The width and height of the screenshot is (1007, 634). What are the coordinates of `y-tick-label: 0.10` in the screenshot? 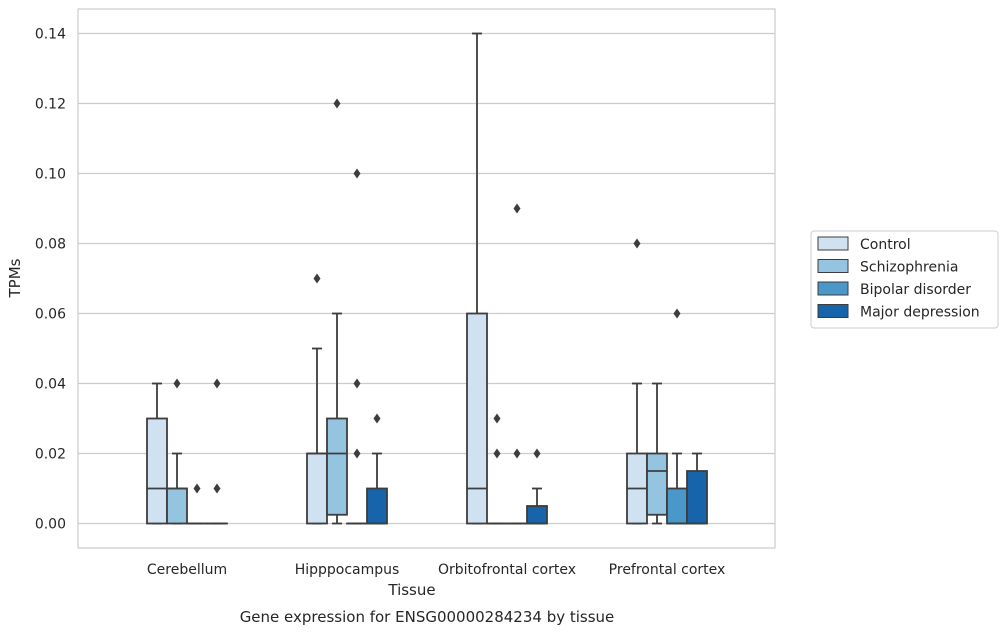 It's located at (50, 175).